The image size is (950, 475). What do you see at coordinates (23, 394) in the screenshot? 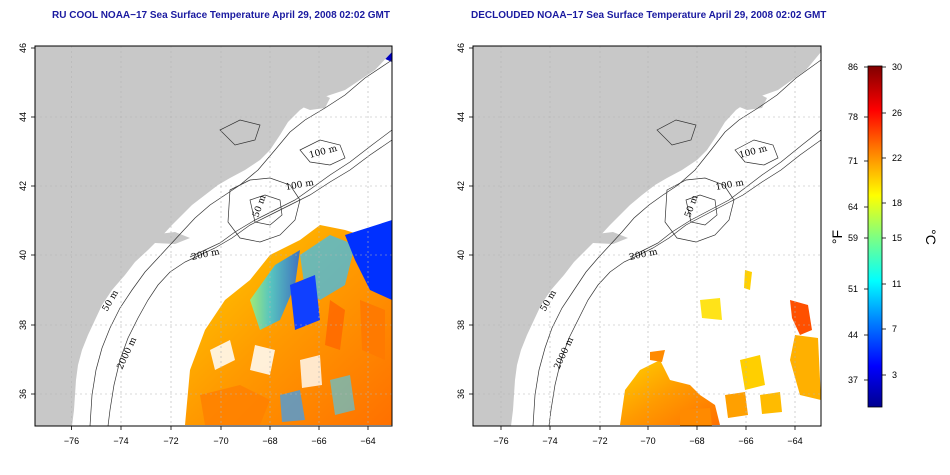
I see `left-lat-tick: 36` at bounding box center [23, 394].